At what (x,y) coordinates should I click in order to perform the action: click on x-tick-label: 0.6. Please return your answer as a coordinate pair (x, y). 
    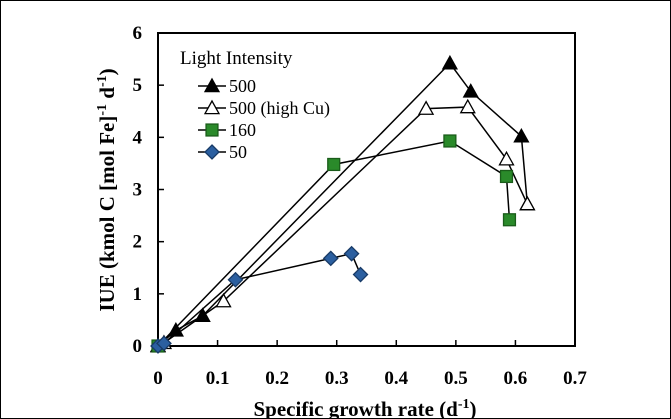
    Looking at the image, I should click on (516, 378).